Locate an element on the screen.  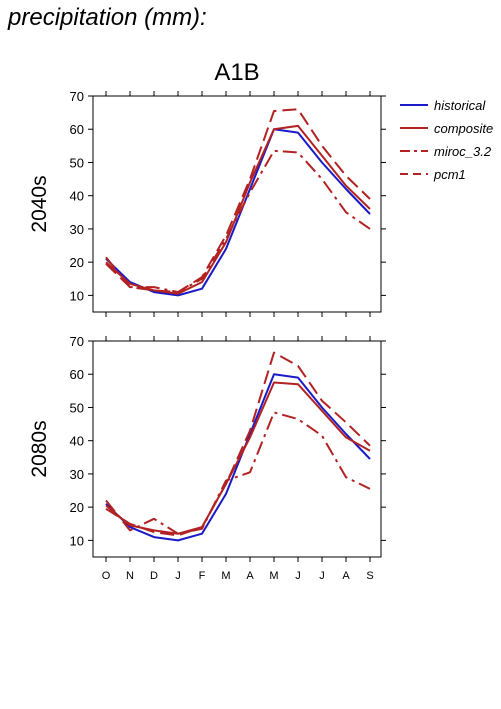
x-tick-label: O is located at coordinates (106, 576).